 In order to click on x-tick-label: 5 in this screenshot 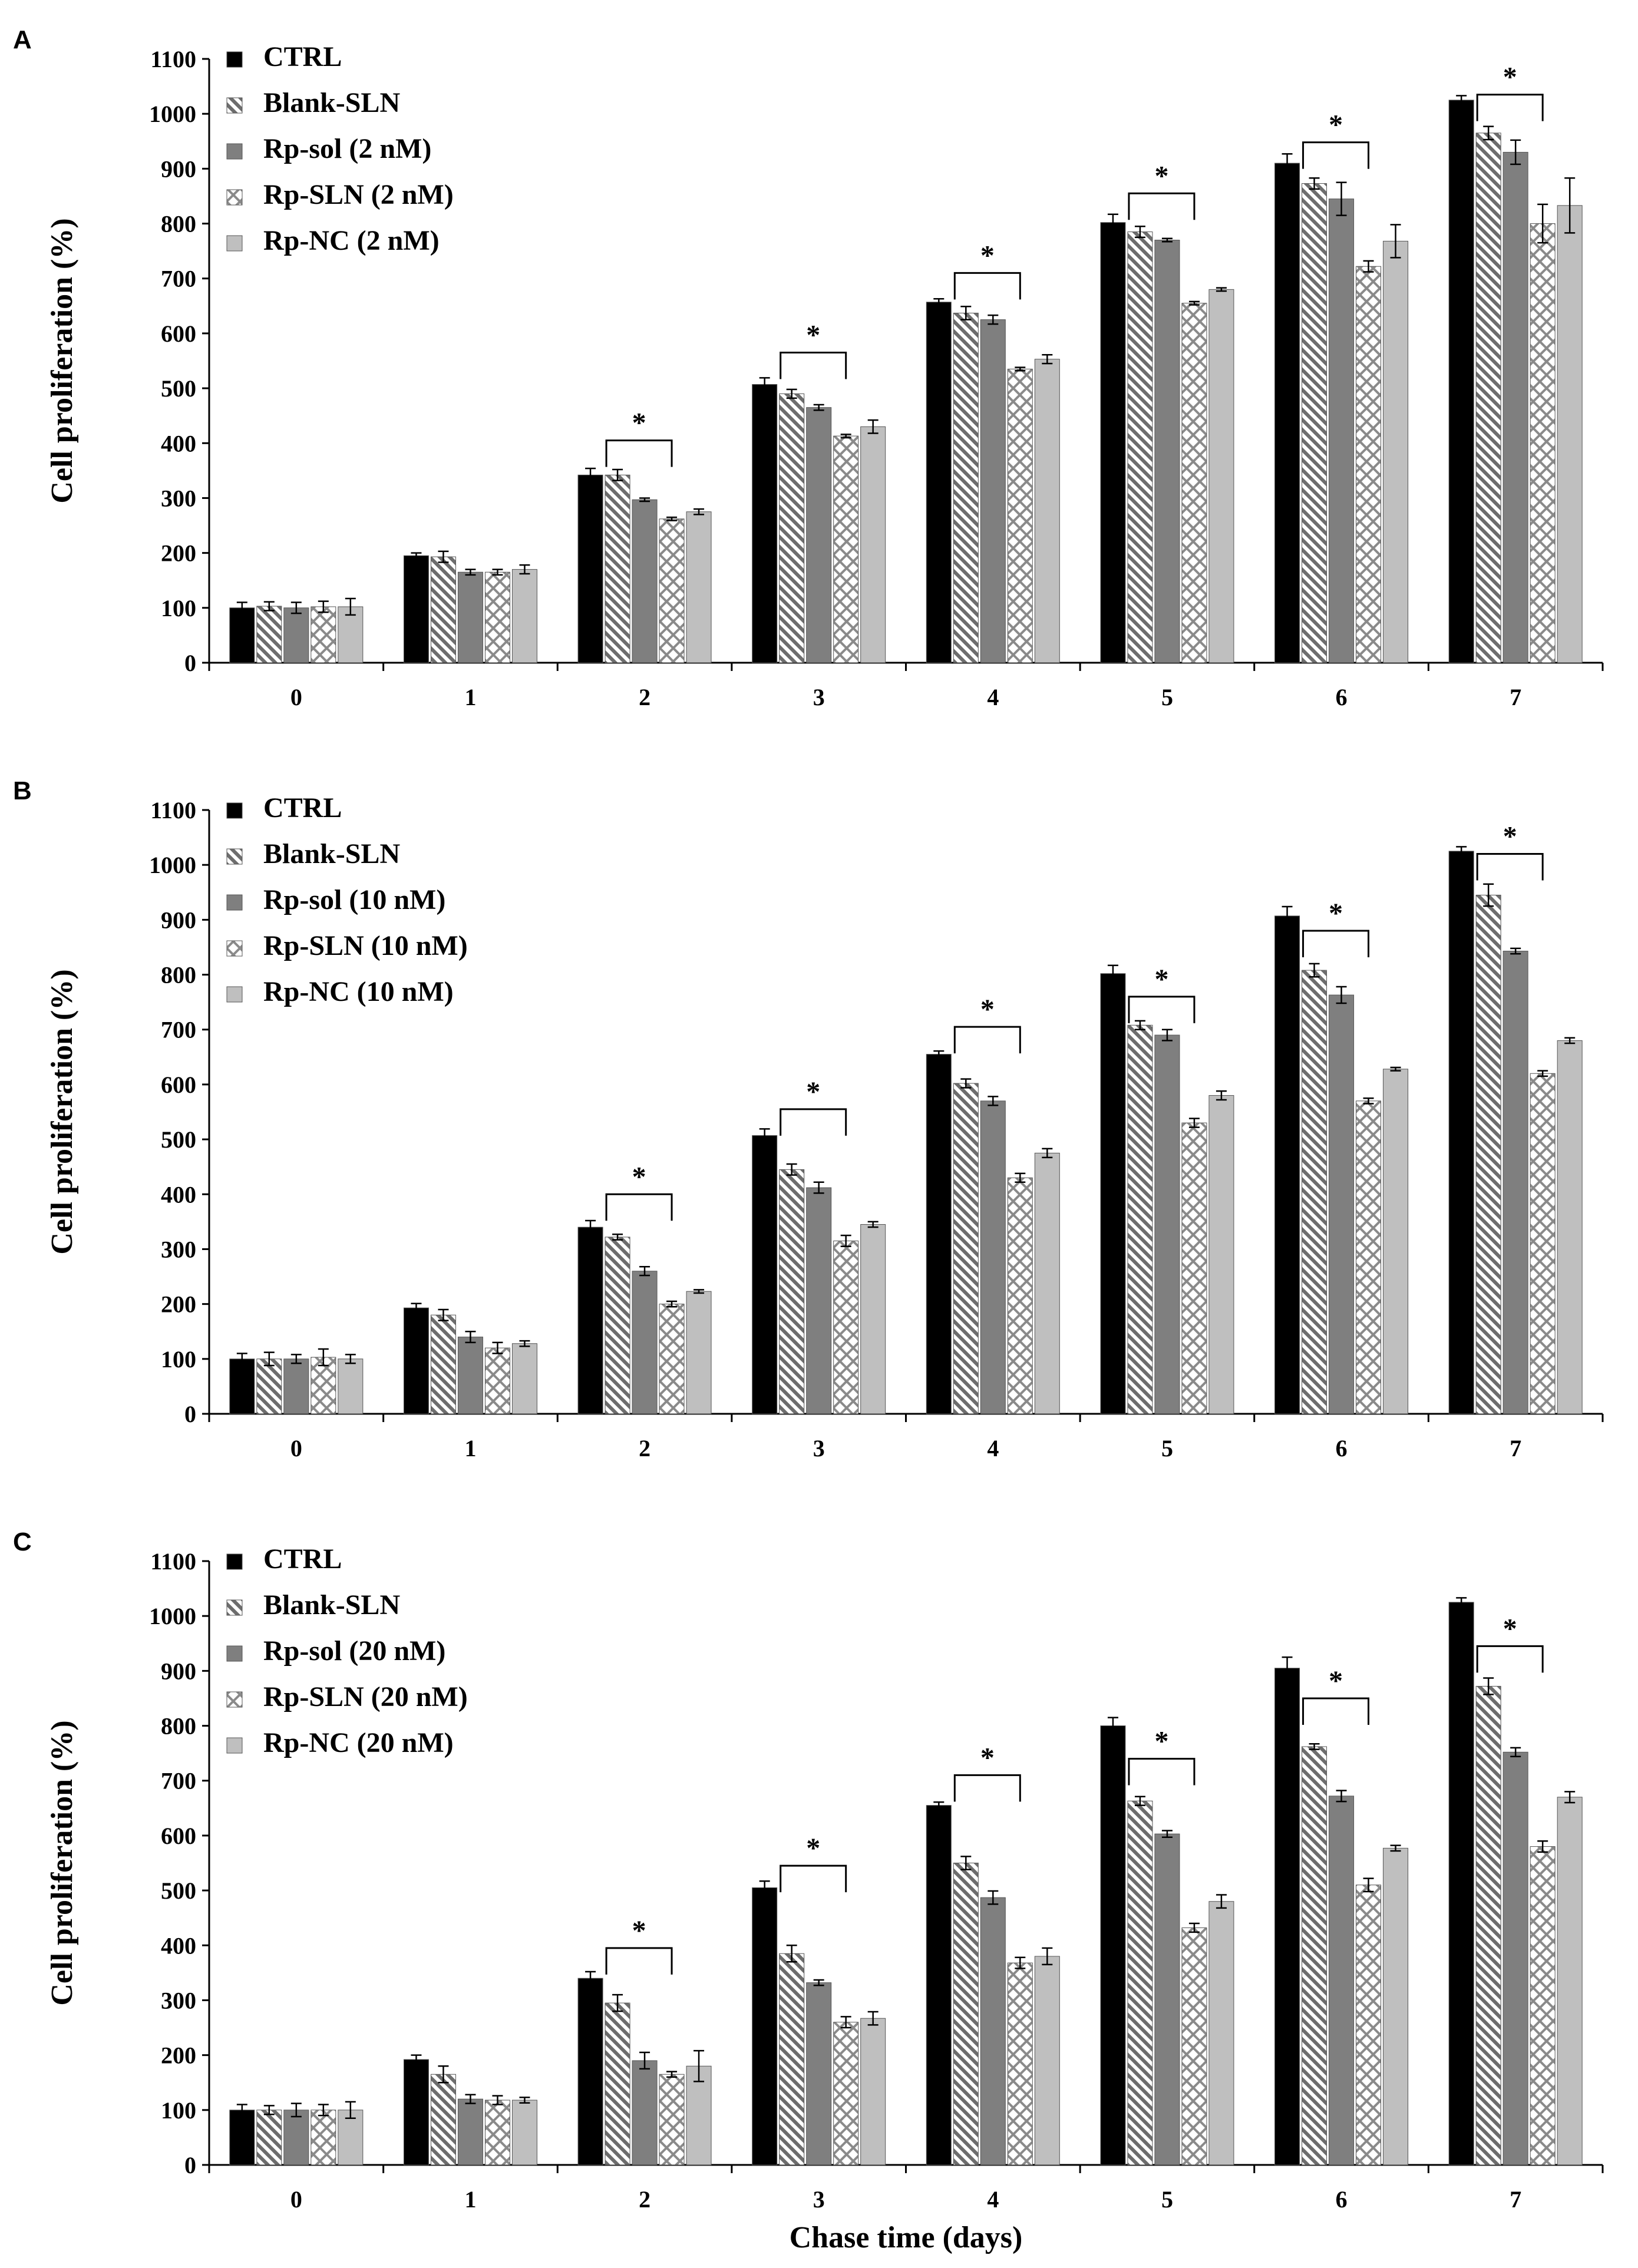, I will do `click(1167, 697)`.